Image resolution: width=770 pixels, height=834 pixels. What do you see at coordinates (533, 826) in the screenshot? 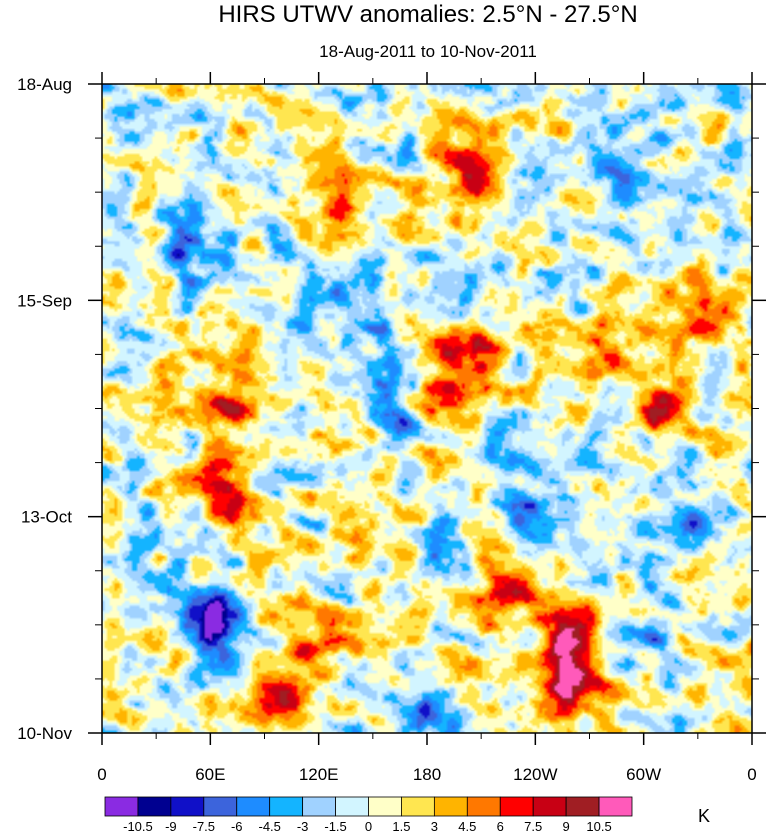
I see `colorbar-label: 7.5` at bounding box center [533, 826].